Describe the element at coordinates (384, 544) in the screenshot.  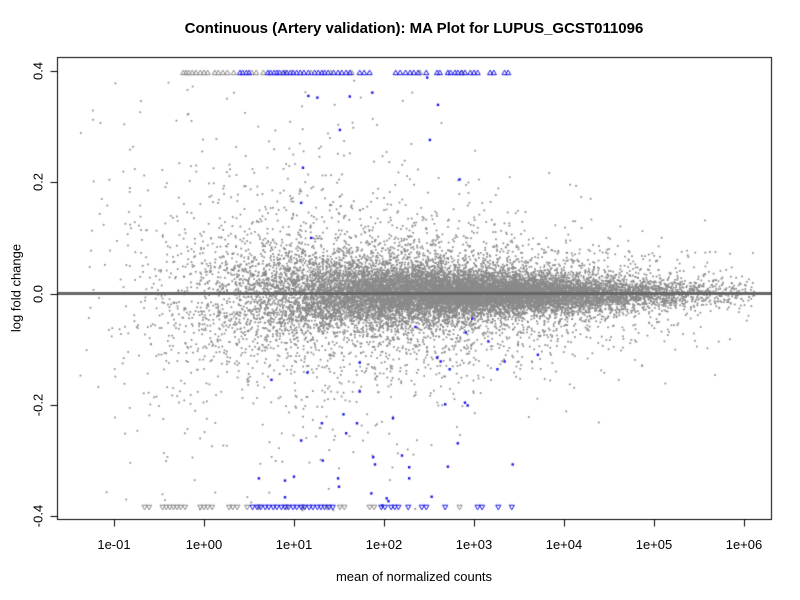
I see `x-tick-label: 1e+02` at that location.